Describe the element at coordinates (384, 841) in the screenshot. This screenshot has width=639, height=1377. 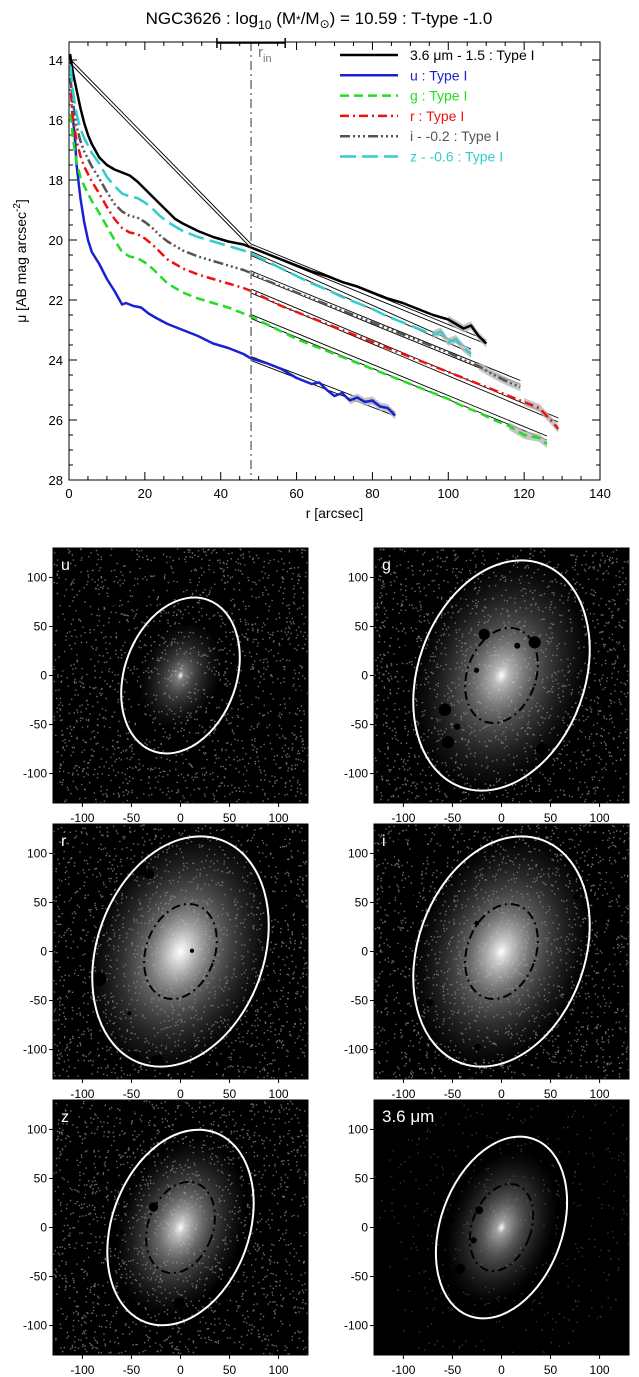
I see `panel-label: i` at that location.